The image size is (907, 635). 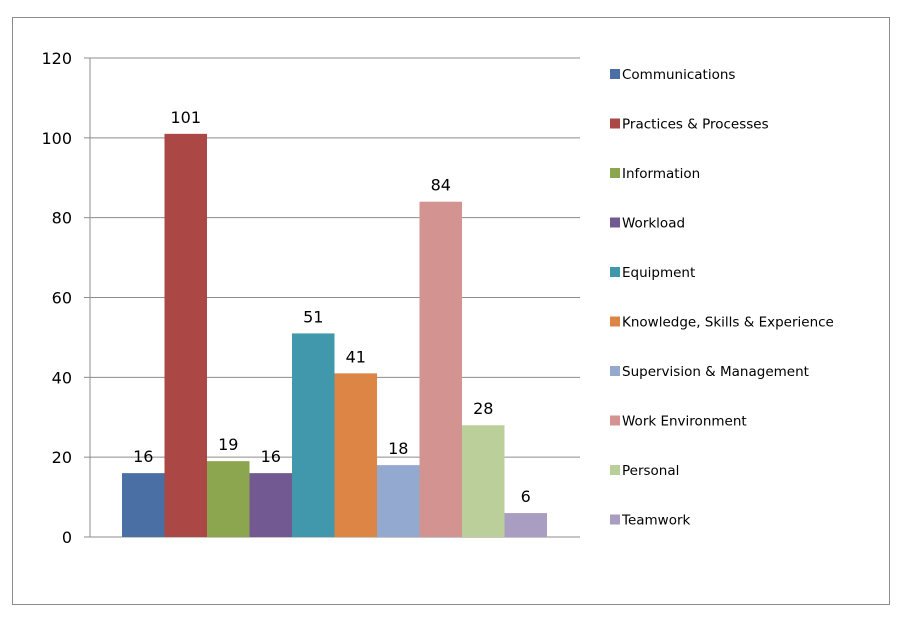 What do you see at coordinates (441, 185) in the screenshot?
I see `data-label: 84` at bounding box center [441, 185].